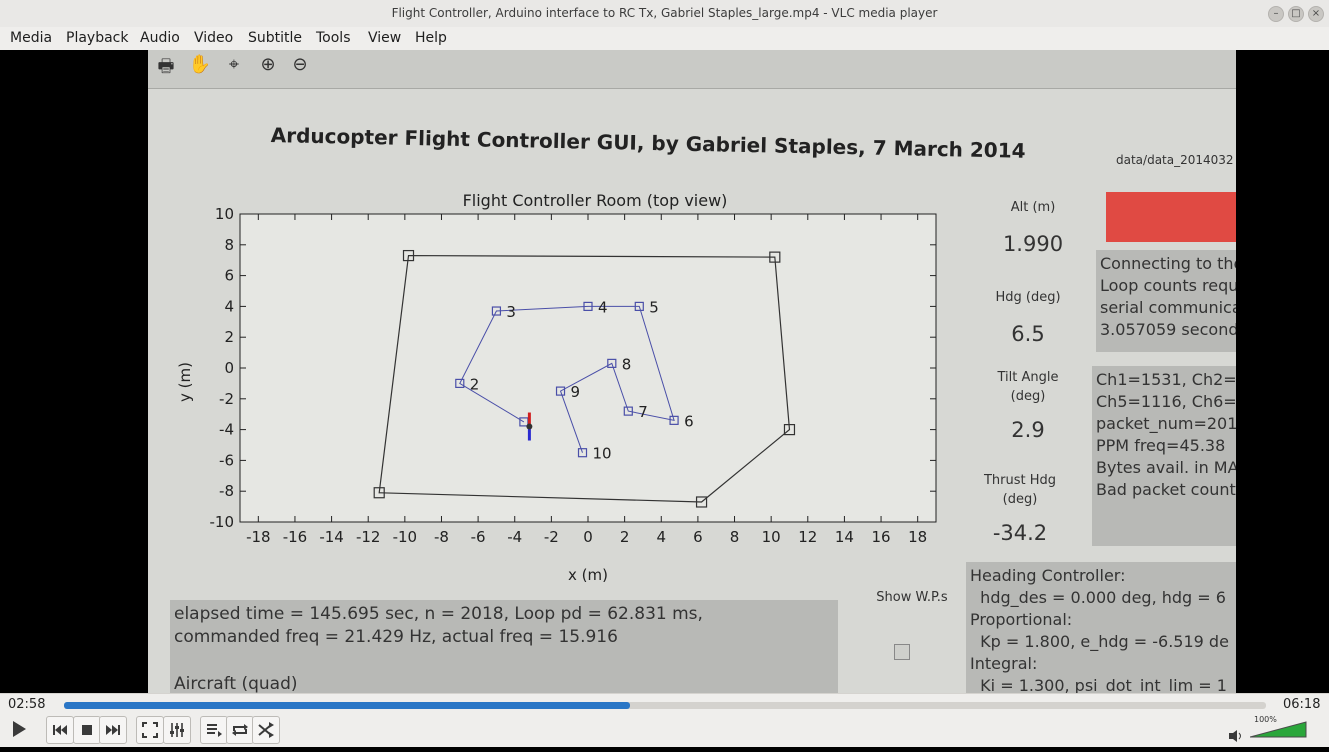  I want to click on tilt-value: 2.9, so click(1028, 430).